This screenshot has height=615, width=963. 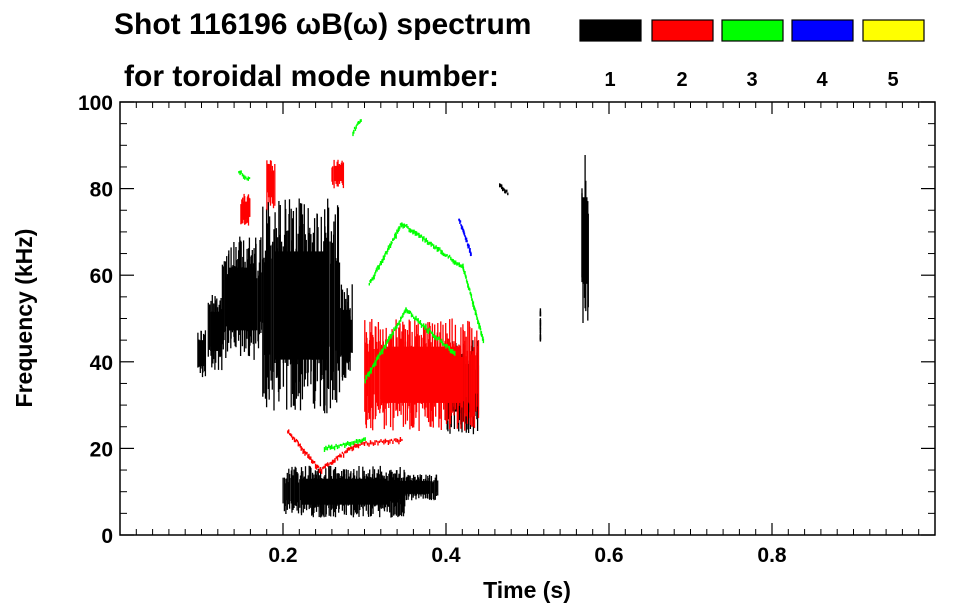 I want to click on x-tick-label: 0.4, so click(x=446, y=555).